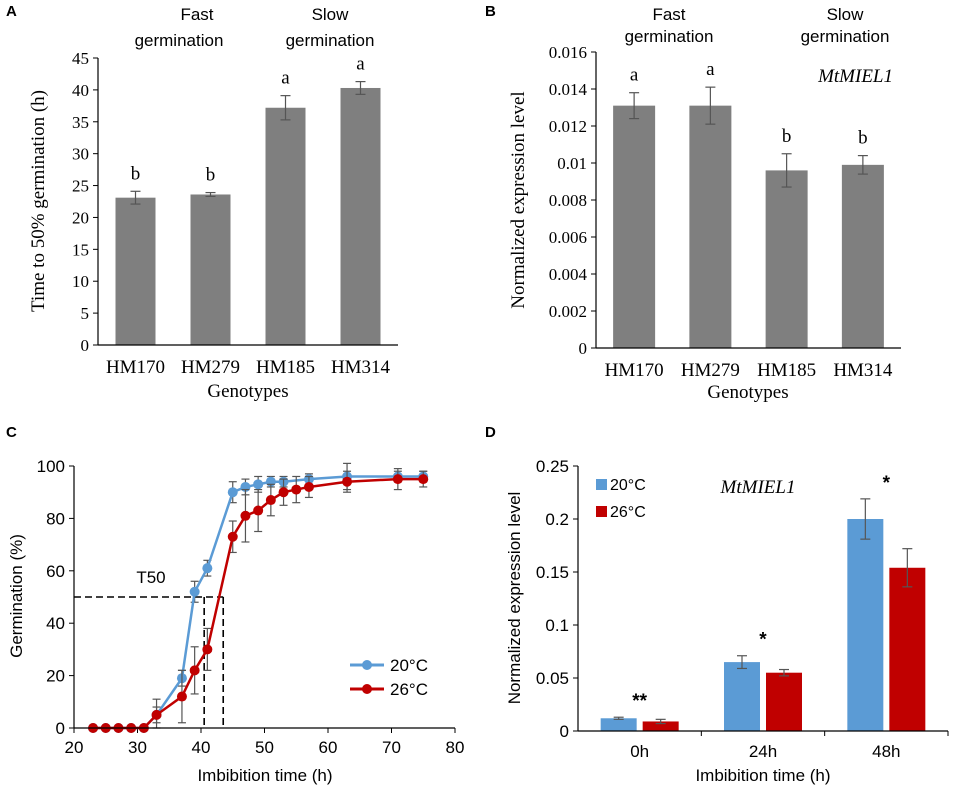 This screenshot has height=793, width=957. I want to click on bar-0h-26c, so click(660, 726).